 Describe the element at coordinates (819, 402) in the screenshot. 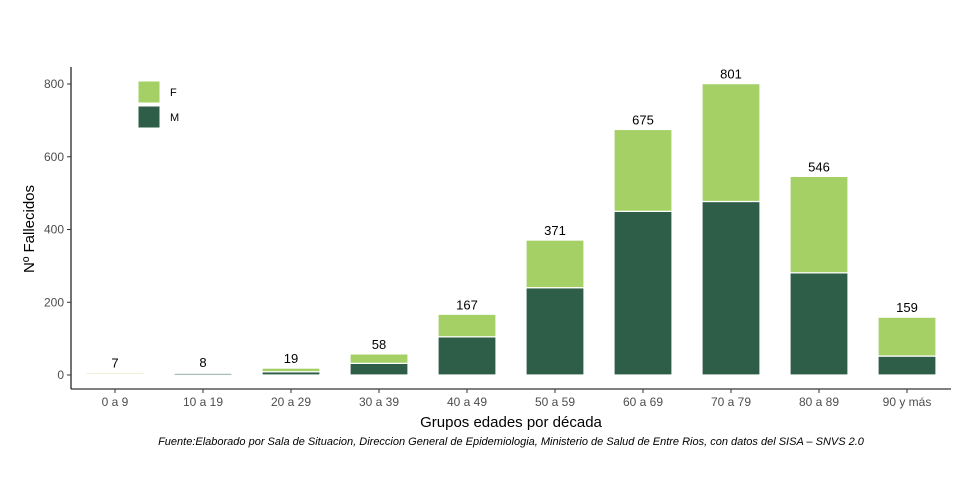

I see `x-tick-label-8: 80 a 89` at that location.